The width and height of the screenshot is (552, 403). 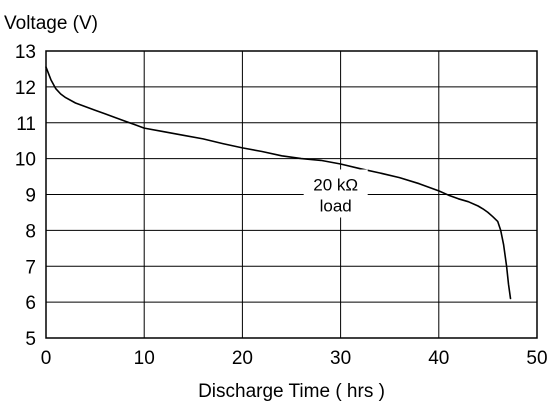 I want to click on annotation-line-1: 20 kΩ, so click(x=335, y=185).